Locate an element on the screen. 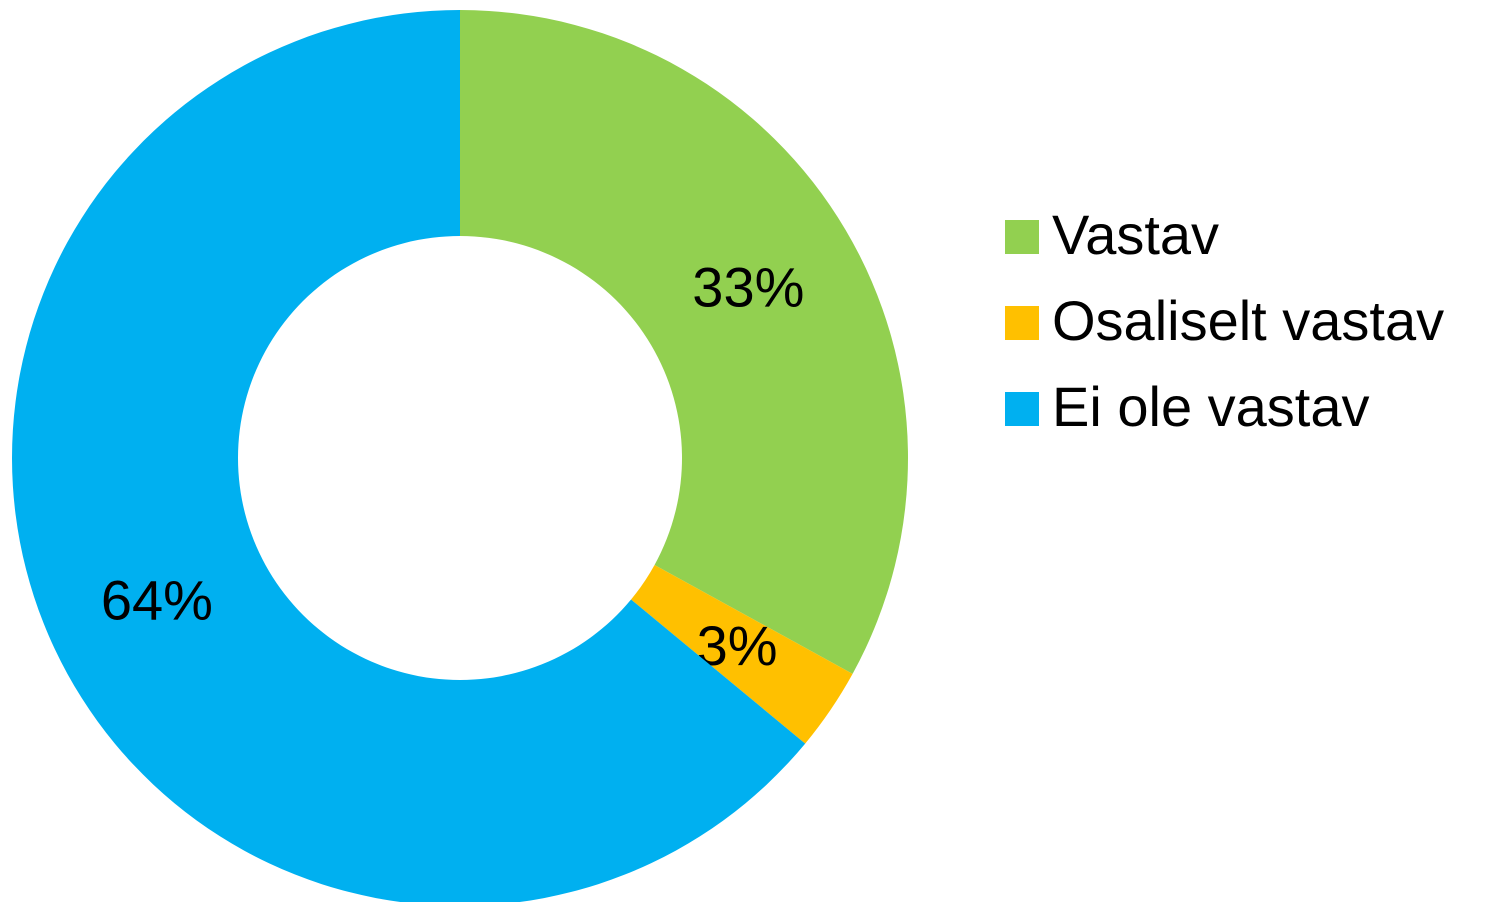 Image resolution: width=1508 pixels, height=902 pixels. legend-label: Ei ole vastav is located at coordinates (1211, 406).